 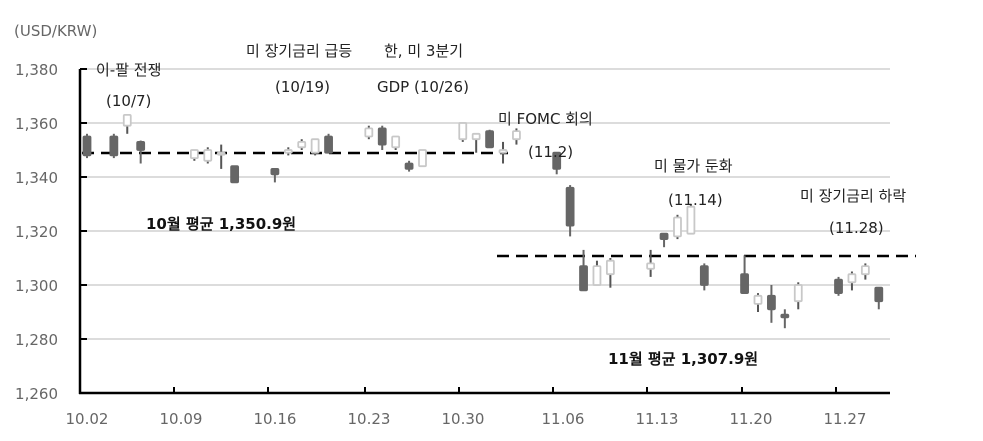 I want to click on y-tick-label: 1,300, so click(x=36, y=286).